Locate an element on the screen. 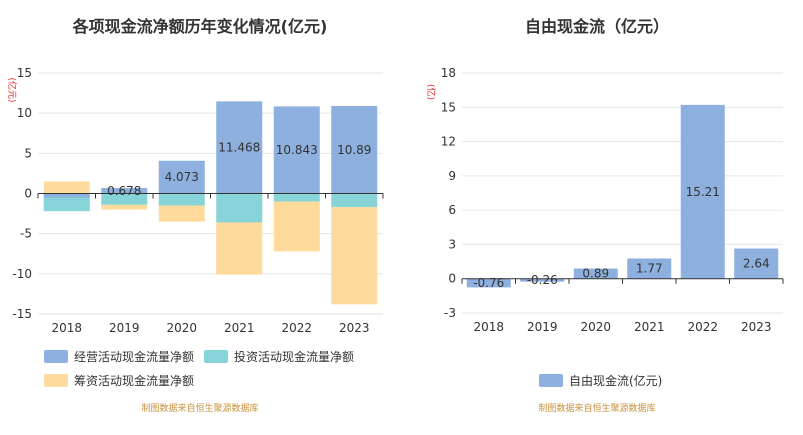 This screenshot has height=435, width=803. data-label: 10.843 is located at coordinates (297, 150).